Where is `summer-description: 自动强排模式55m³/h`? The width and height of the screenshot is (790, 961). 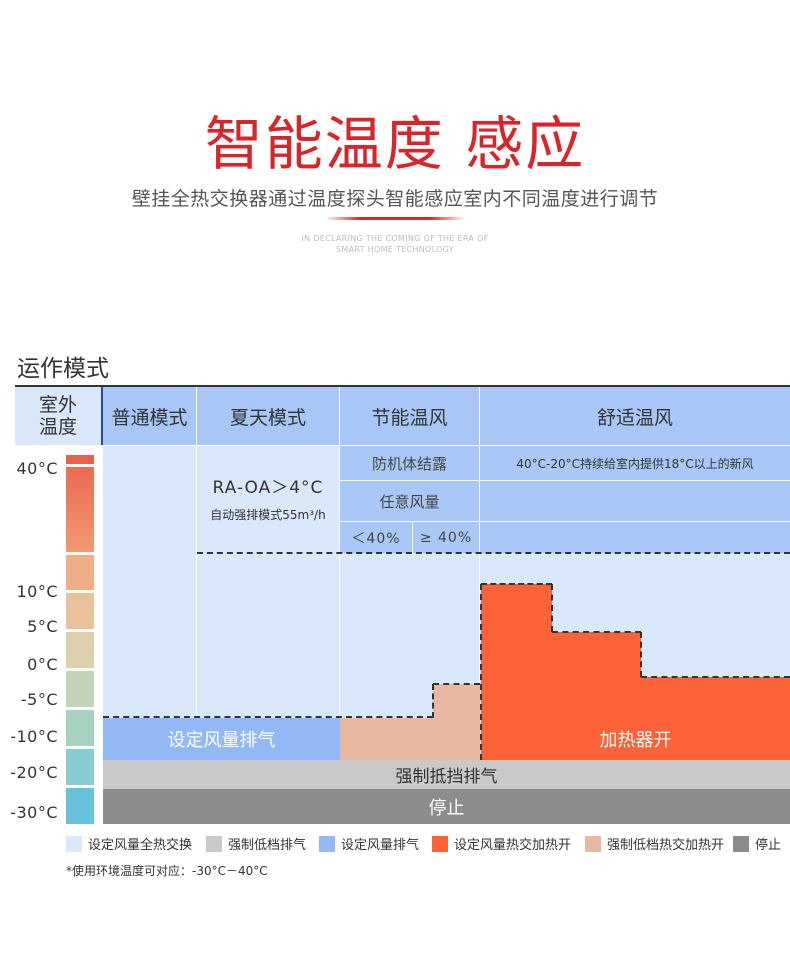 summer-description: 自动强排模式55m³/h is located at coordinates (268, 515).